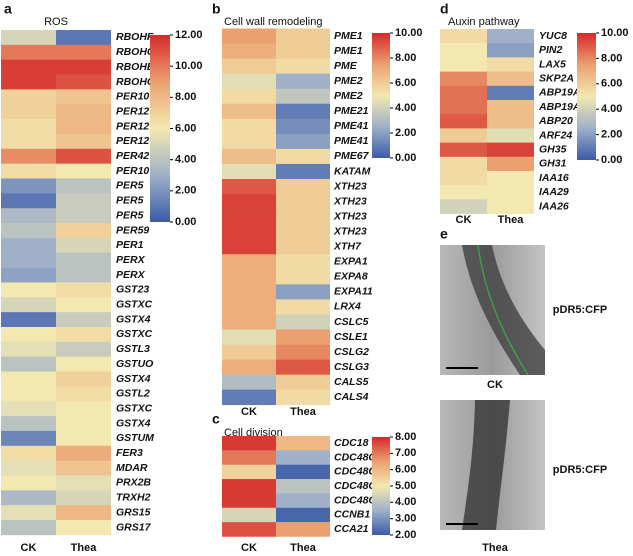 The width and height of the screenshot is (633, 556). Describe the element at coordinates (350, 201) in the screenshot. I see `row-label: XTH23` at that location.